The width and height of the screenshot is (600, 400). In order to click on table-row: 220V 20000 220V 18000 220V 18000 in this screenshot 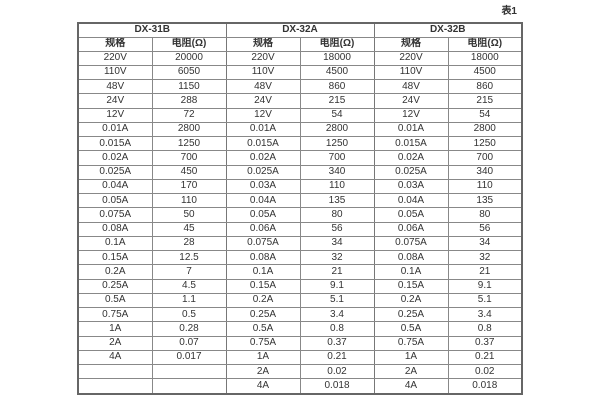, I will do `click(300, 58)`.